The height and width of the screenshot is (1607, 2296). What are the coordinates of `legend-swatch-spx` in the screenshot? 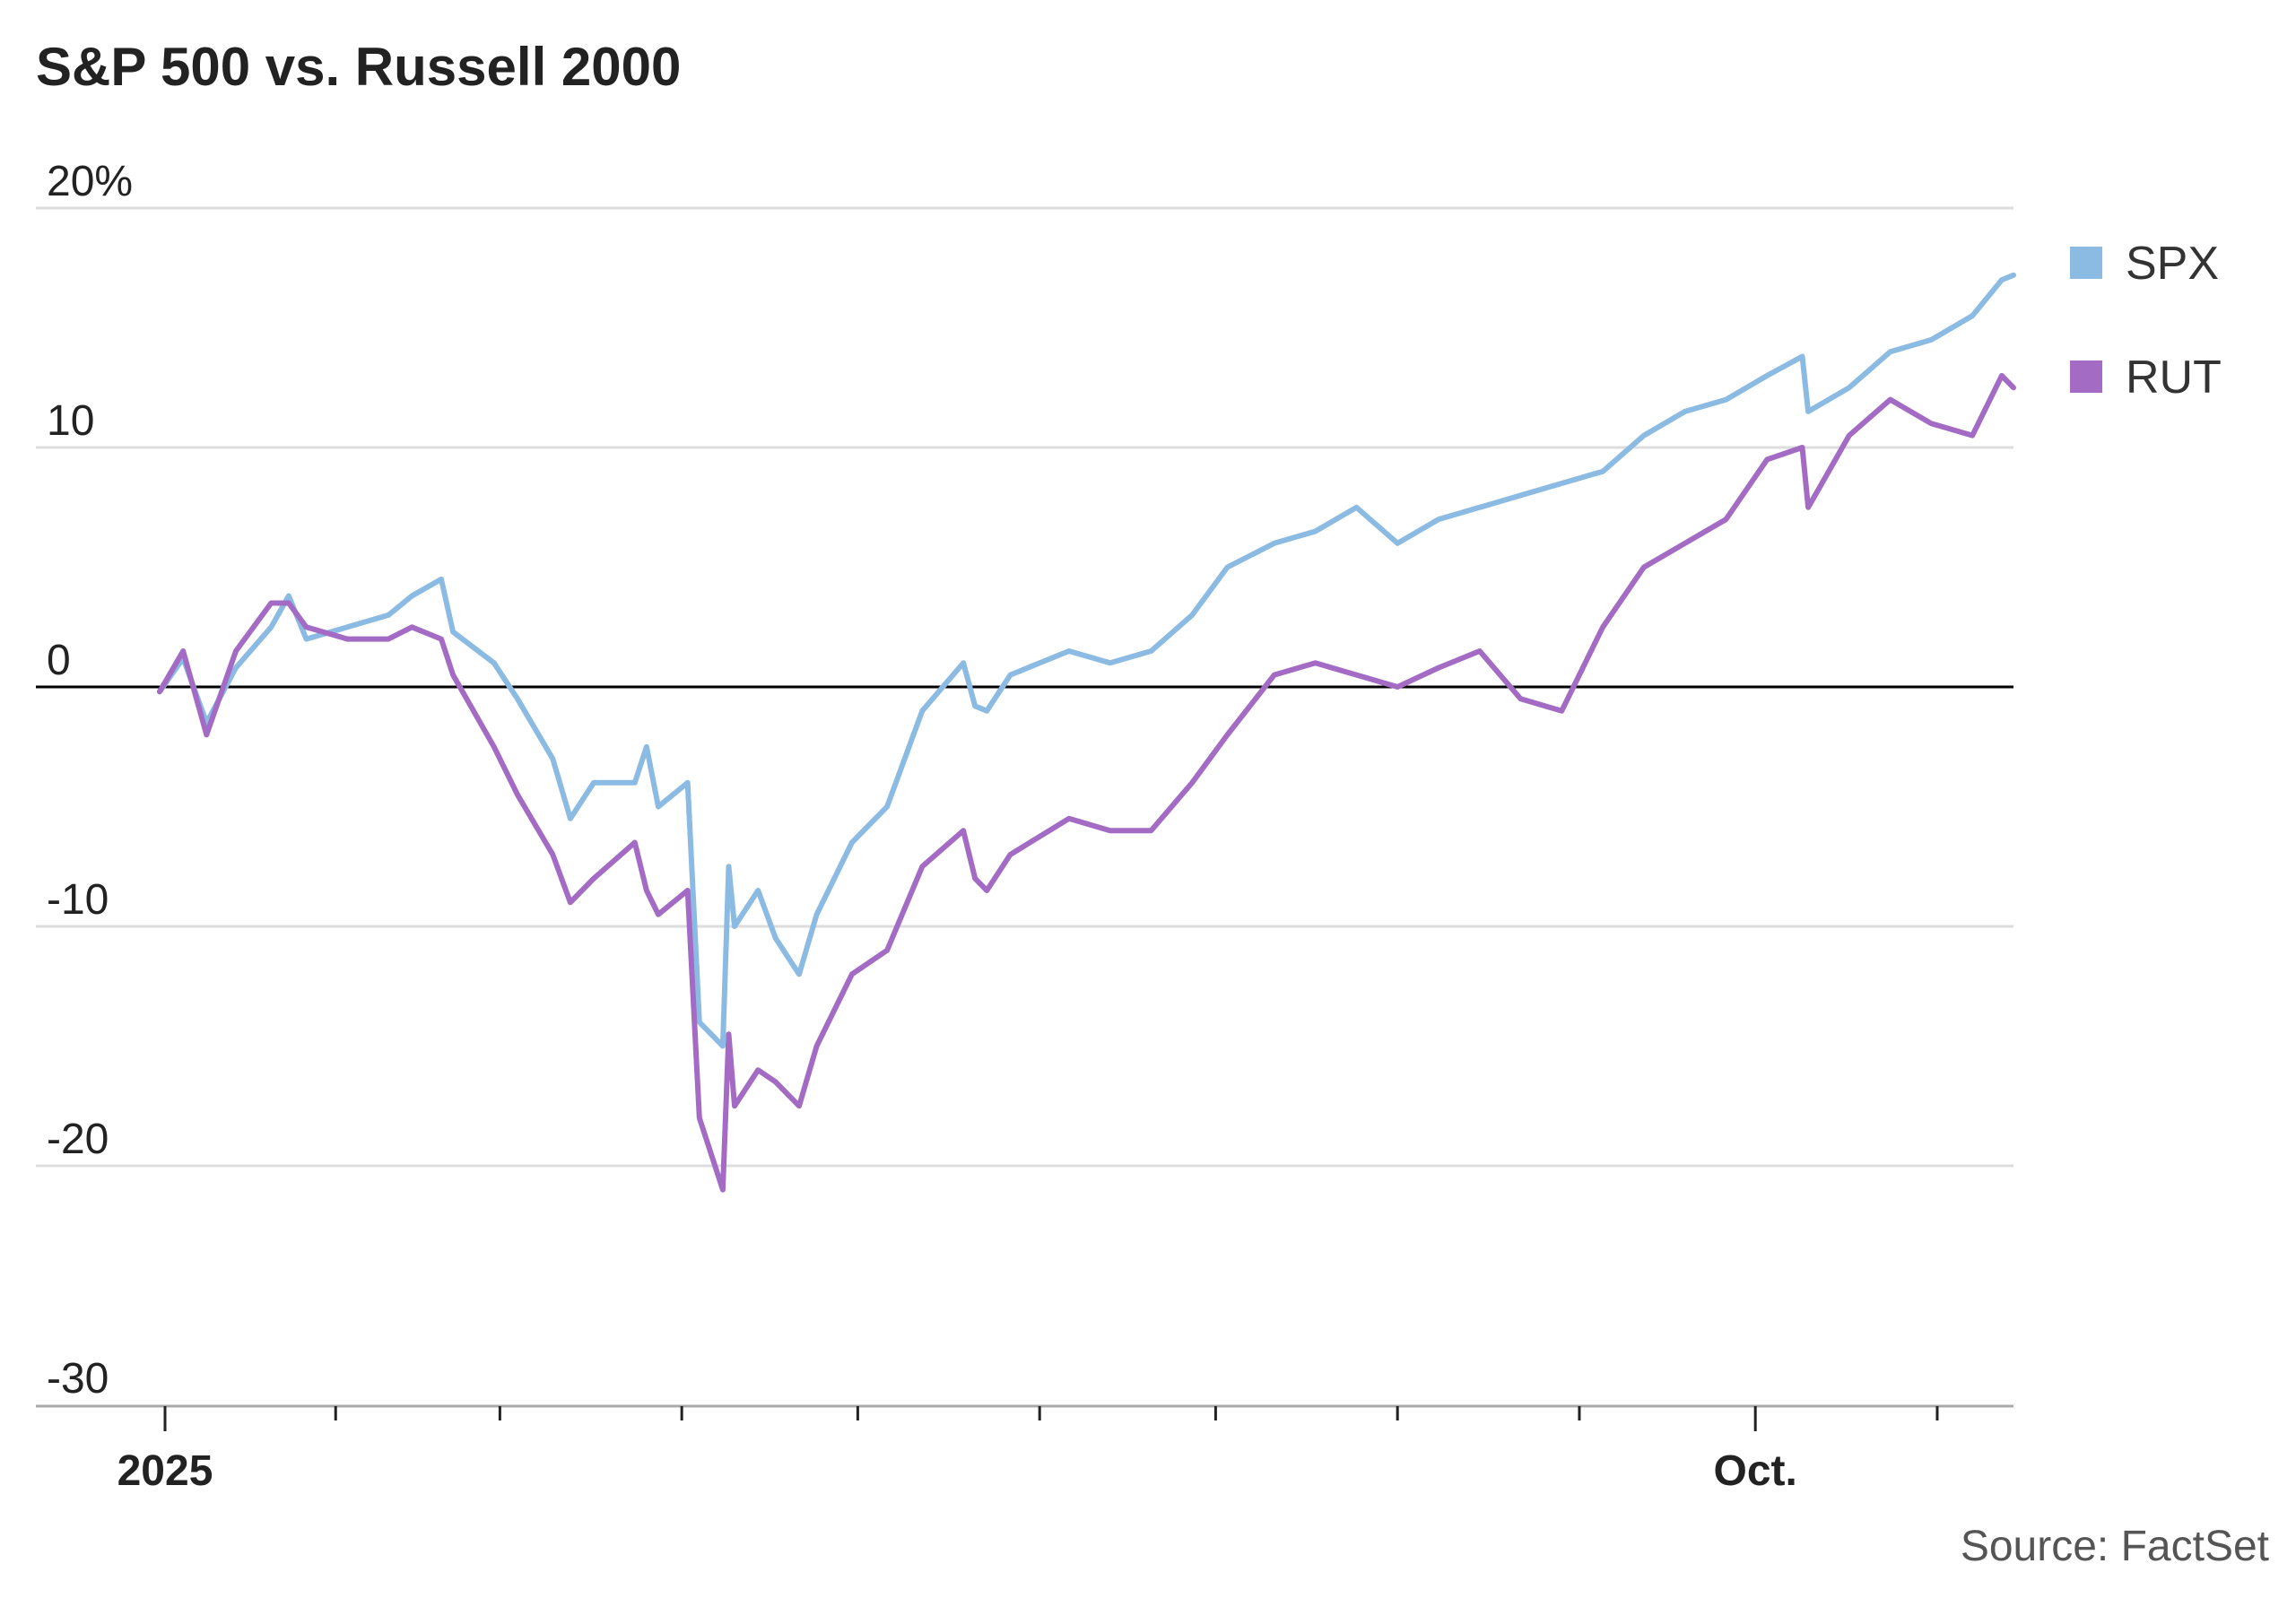 It's located at (2086, 263).